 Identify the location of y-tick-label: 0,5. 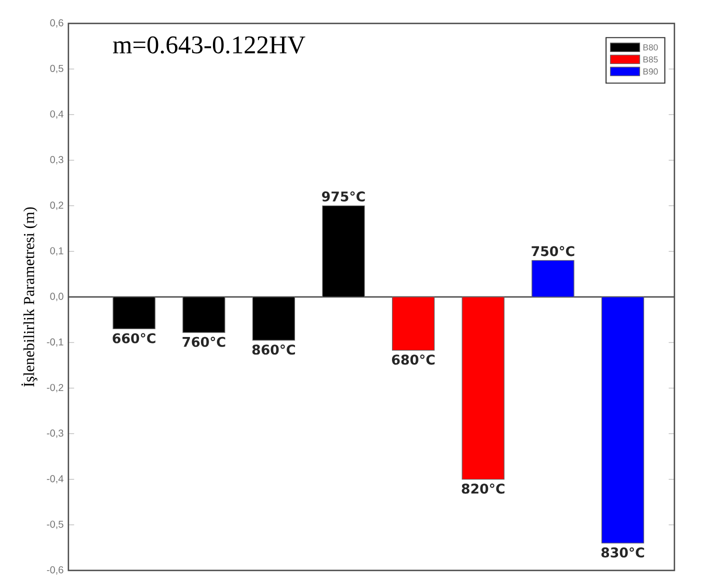
(57, 69).